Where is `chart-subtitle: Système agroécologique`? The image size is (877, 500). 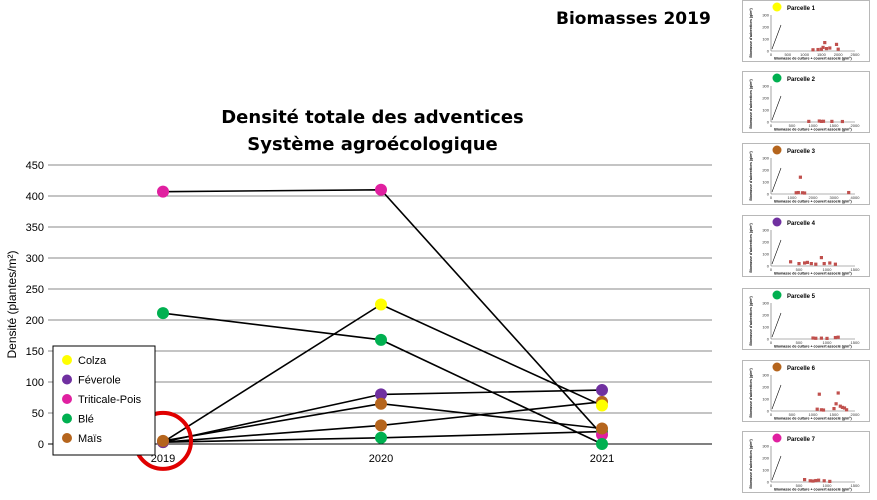
chart-subtitle: Système agroécologique is located at coordinates (372, 144).